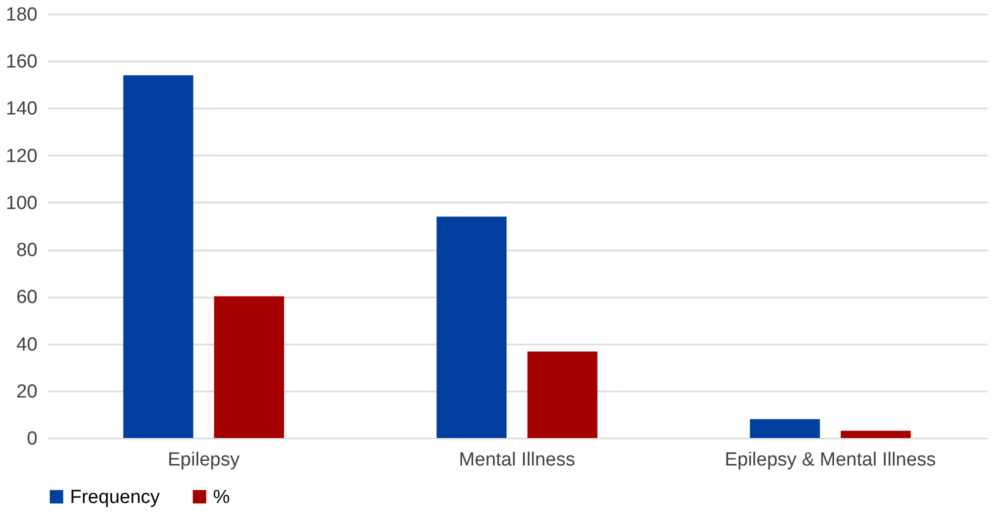 The width and height of the screenshot is (992, 512). What do you see at coordinates (221, 497) in the screenshot?
I see `legend-label: %` at bounding box center [221, 497].